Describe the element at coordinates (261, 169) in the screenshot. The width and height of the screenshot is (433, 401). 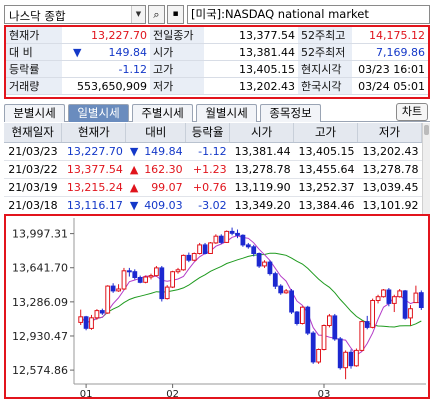
I see `cell-open: 13,278.78` at that location.